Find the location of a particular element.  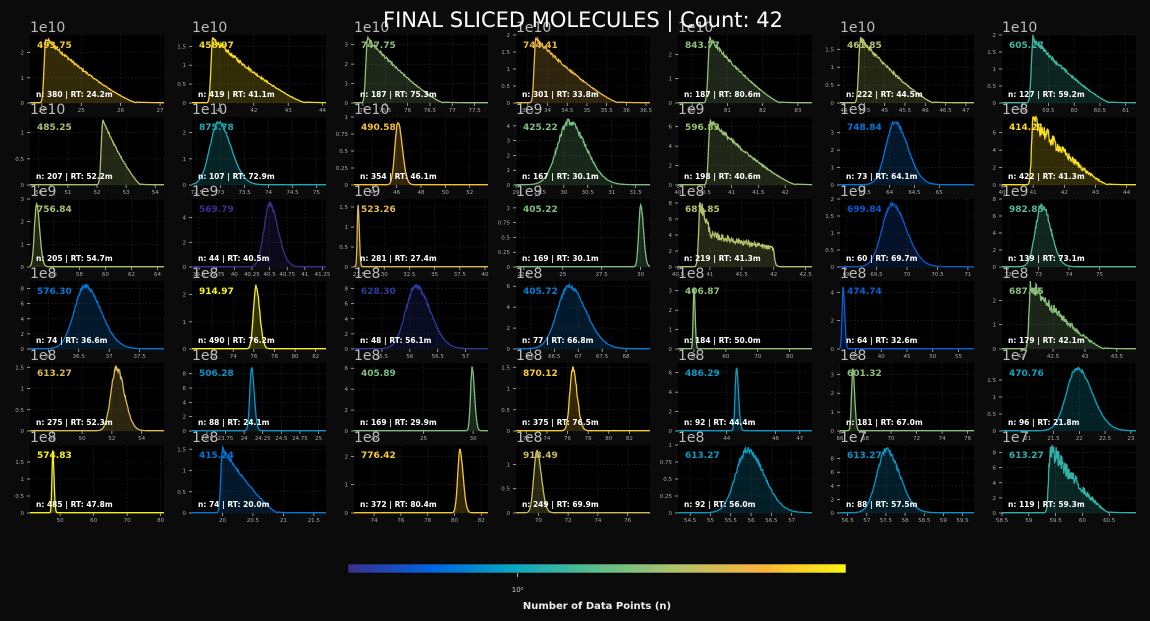

x-tick-label: 21.5 is located at coordinates (314, 521).